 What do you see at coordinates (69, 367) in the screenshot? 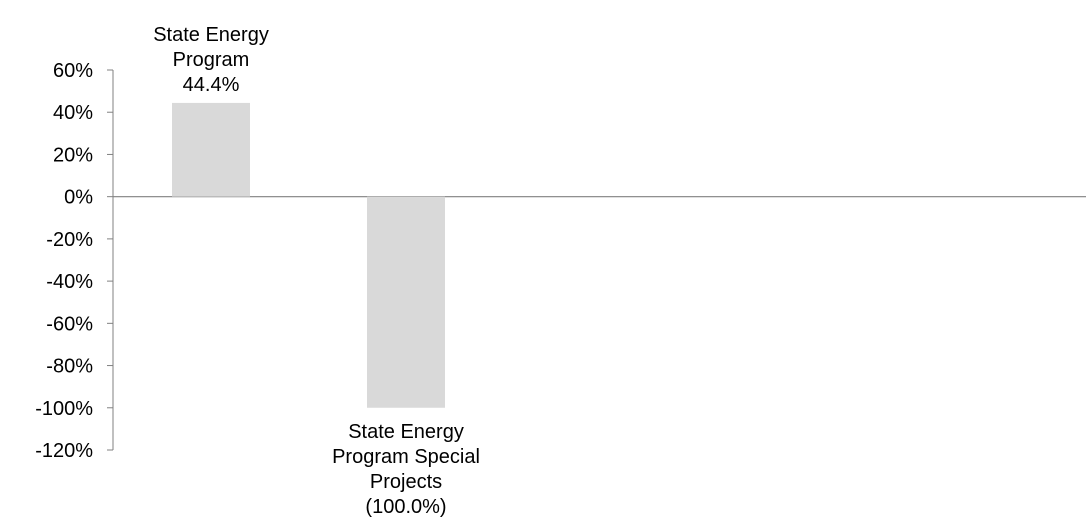
I see `y-tick-label: -80%` at bounding box center [69, 367].